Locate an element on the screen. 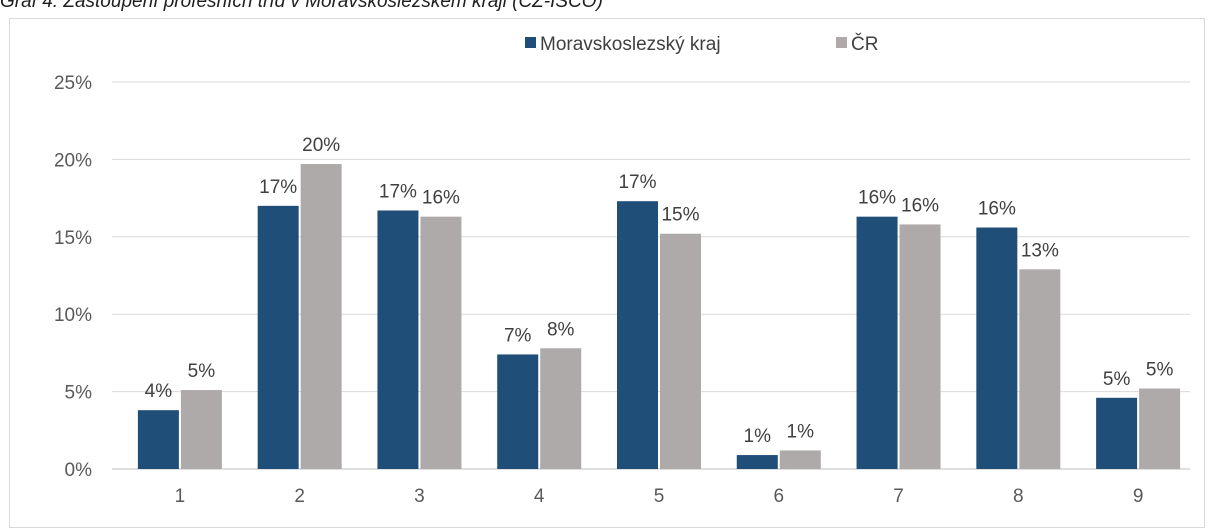 This screenshot has width=1209, height=528. legend-swatch-cr is located at coordinates (841, 42).